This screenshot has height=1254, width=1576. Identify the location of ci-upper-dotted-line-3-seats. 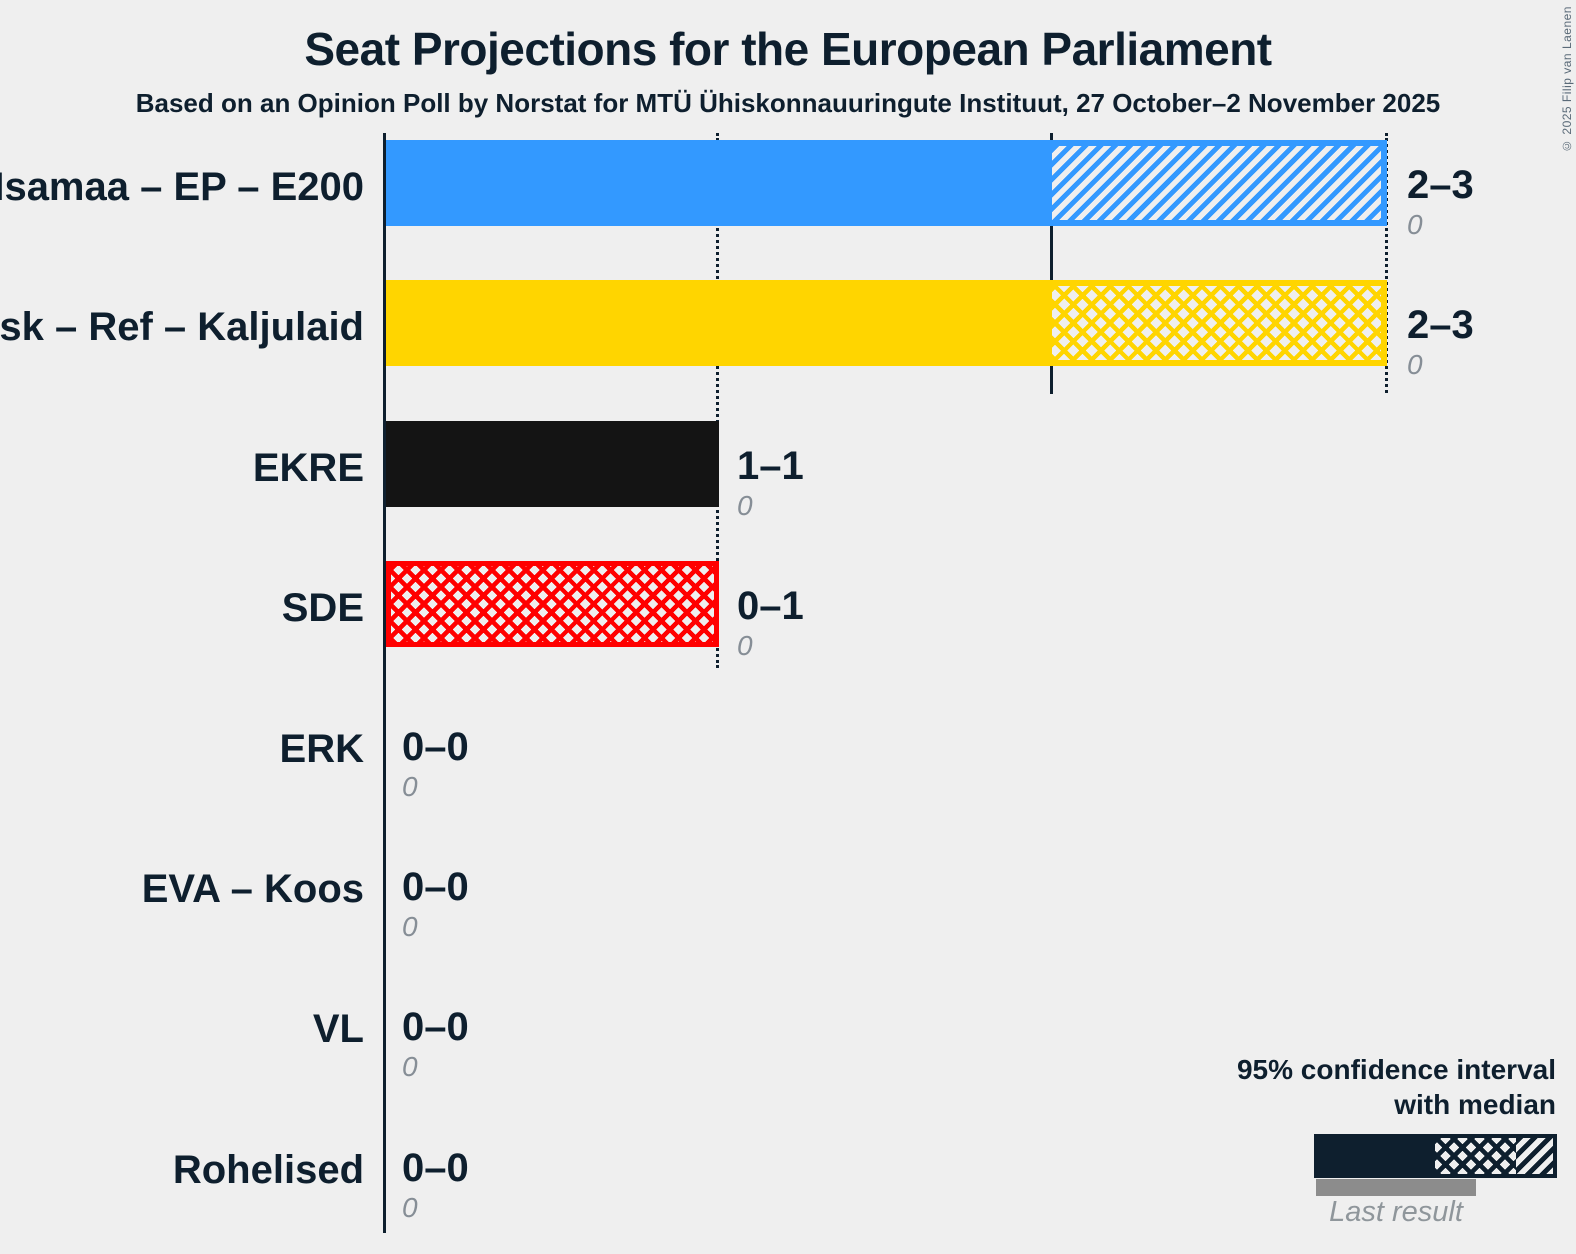
(1386, 263).